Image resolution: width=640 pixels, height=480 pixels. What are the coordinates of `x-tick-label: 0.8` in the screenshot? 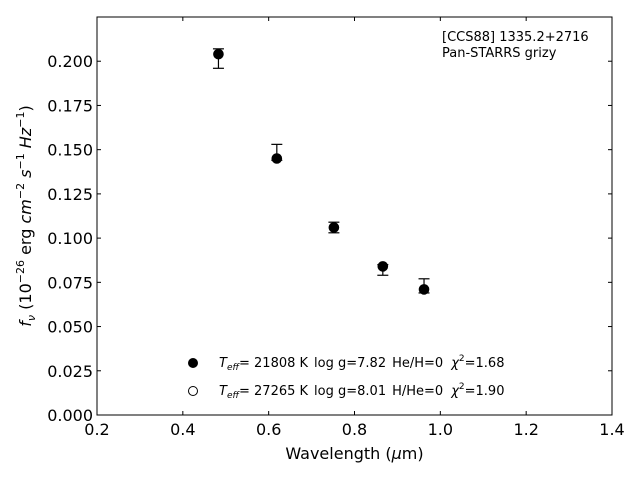 It's located at (354, 429).